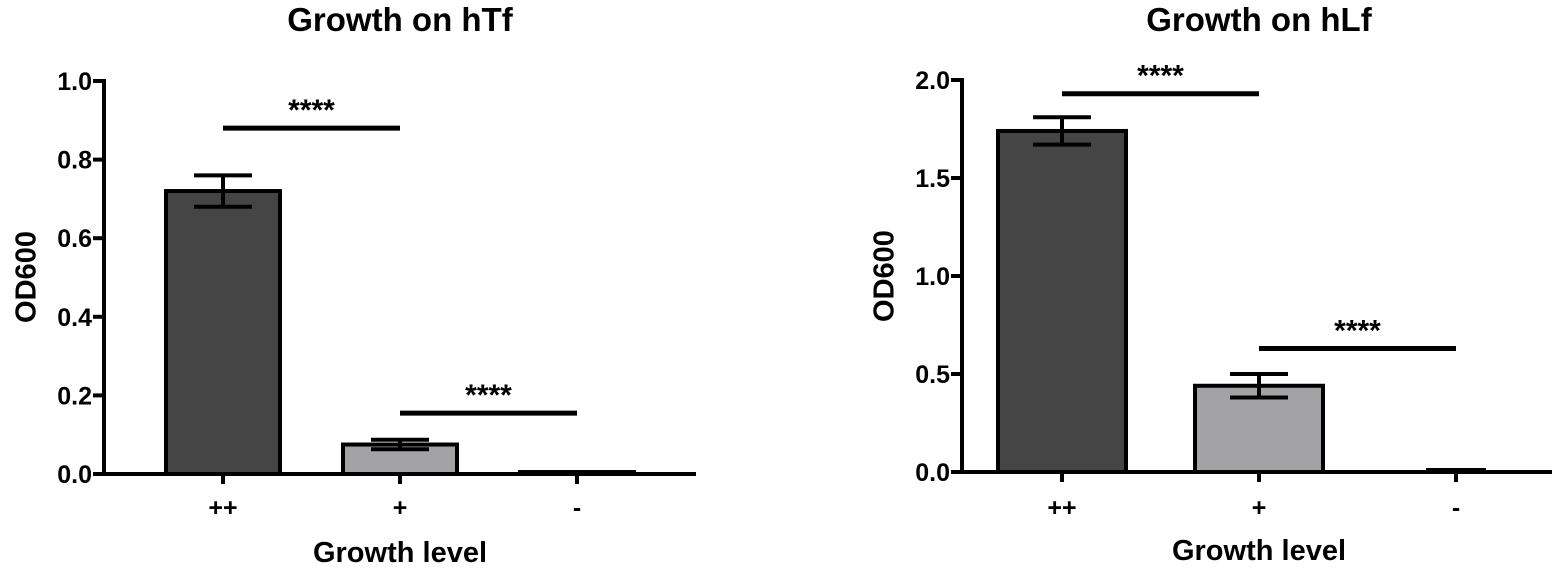 Image resolution: width=1559 pixels, height=571 pixels. Describe the element at coordinates (932, 179) in the screenshot. I see `y-tick-label: 1.5` at that location.